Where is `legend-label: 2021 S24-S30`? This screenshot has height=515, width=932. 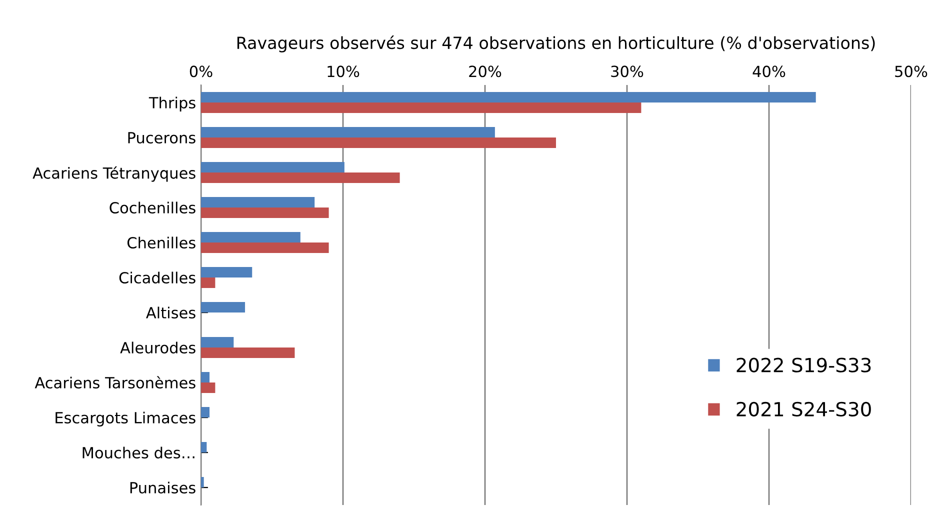 legend-label: 2021 S24-S30 is located at coordinates (803, 409).